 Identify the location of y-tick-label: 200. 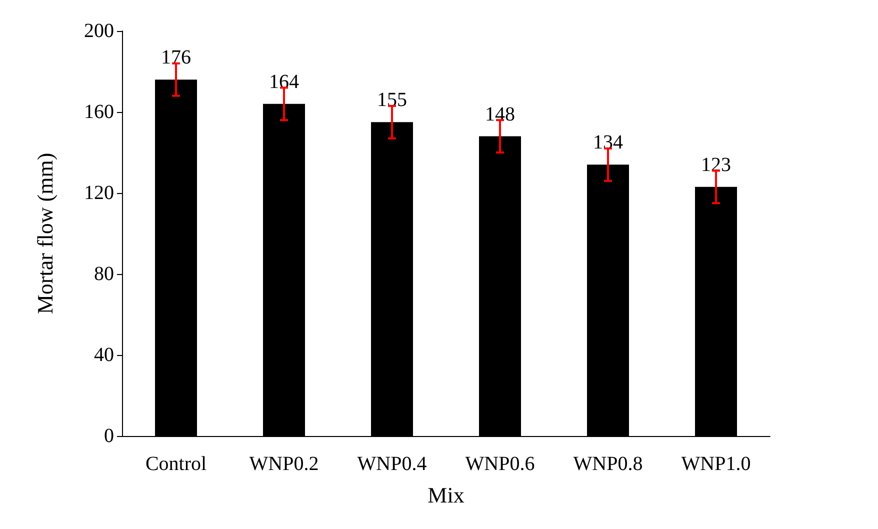
(99, 31).